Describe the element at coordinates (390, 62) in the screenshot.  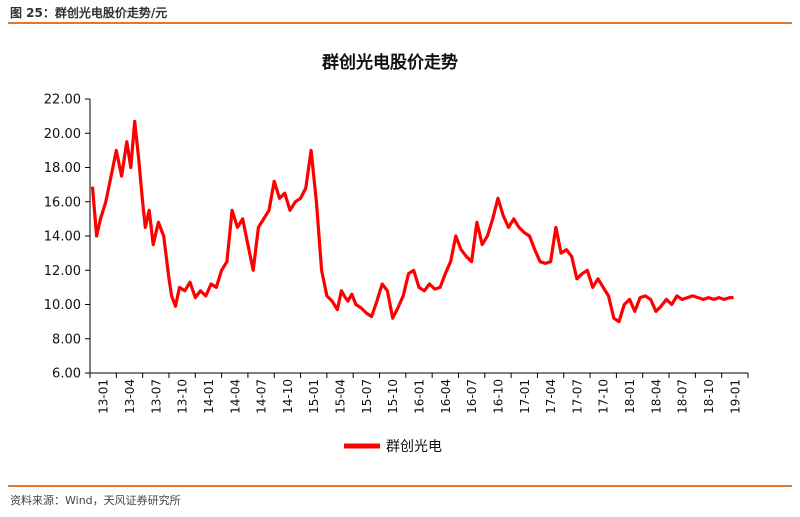
I see `chart-title: 群创光电股价走势` at that location.